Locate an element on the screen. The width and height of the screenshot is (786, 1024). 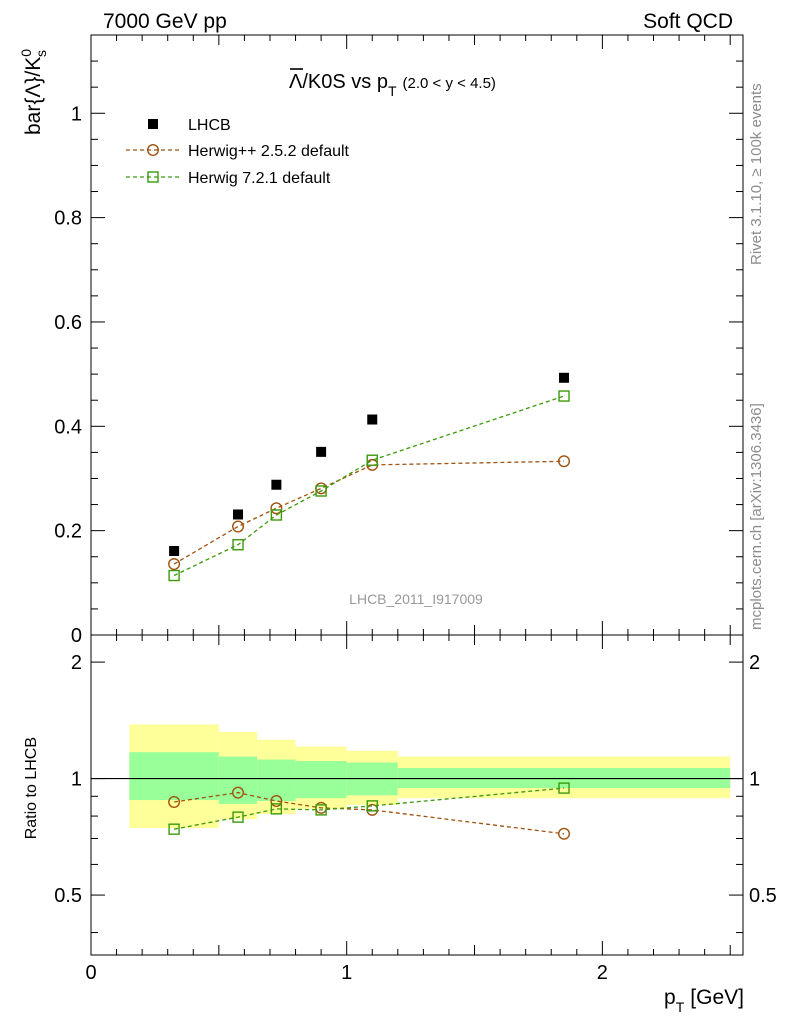
ratio-xtick-label: 2 is located at coordinates (602, 973).